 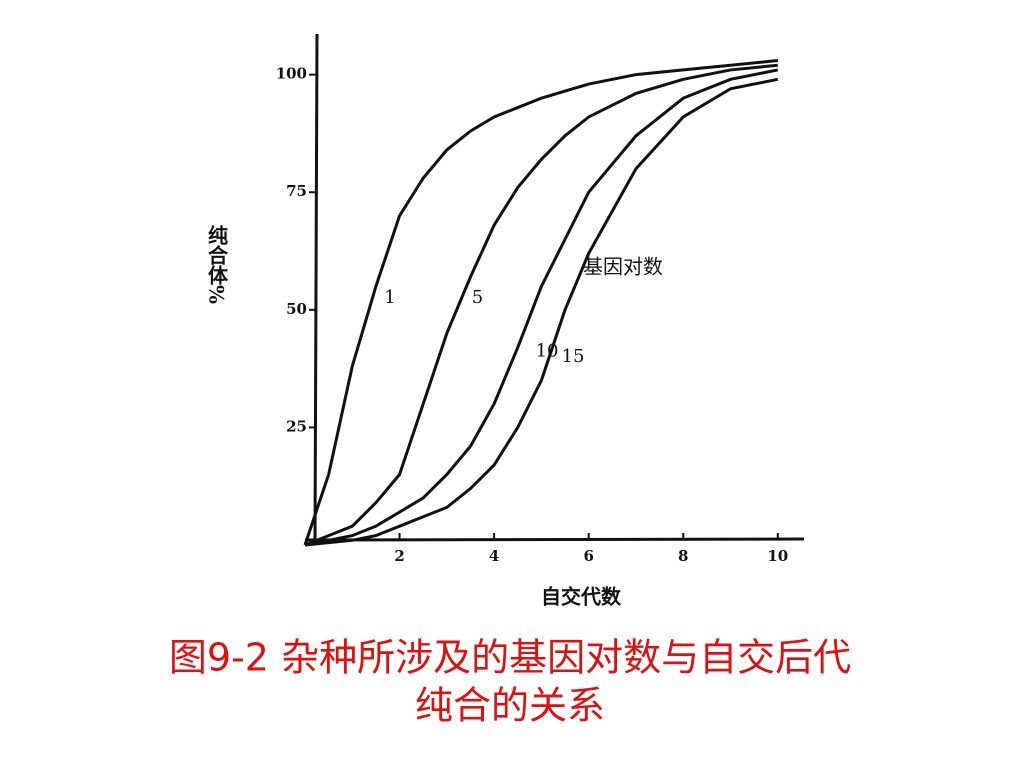 What do you see at coordinates (510, 706) in the screenshot?
I see `caption-line: 纯合的关系` at bounding box center [510, 706].